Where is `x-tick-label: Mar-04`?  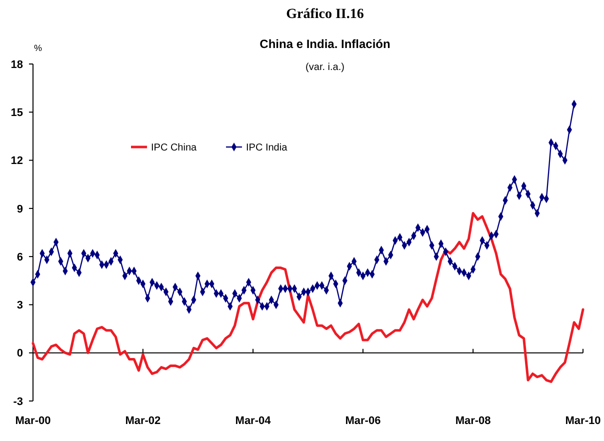 x-tick-label: Mar-04 is located at coordinates (253, 421).